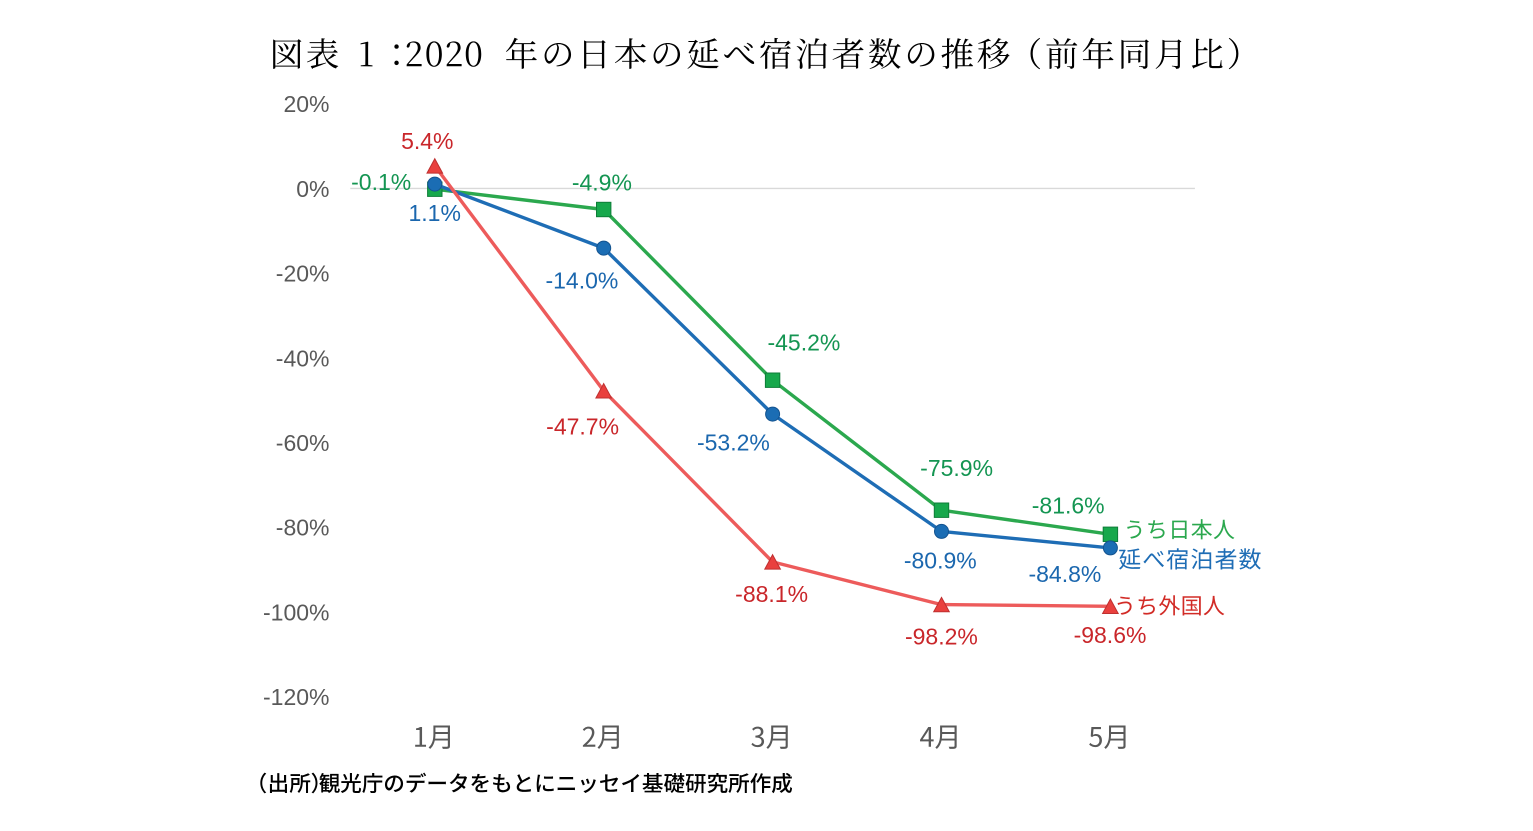  What do you see at coordinates (303, 443) in the screenshot?
I see `svg-text: -60%` at bounding box center [303, 443].